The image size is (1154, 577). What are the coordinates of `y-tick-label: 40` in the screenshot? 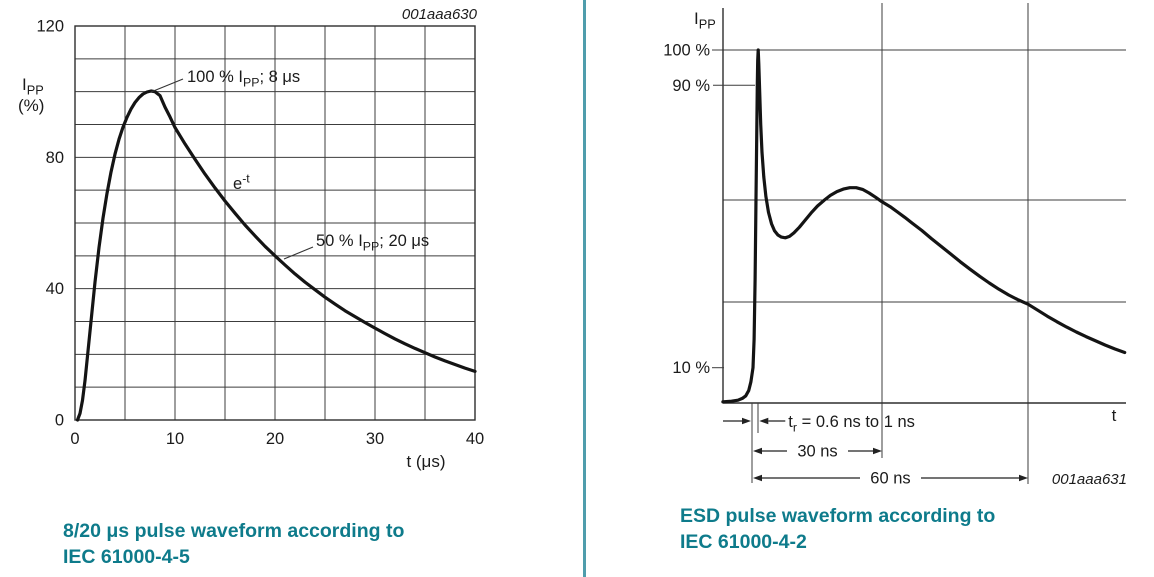 It's located at (55, 289).